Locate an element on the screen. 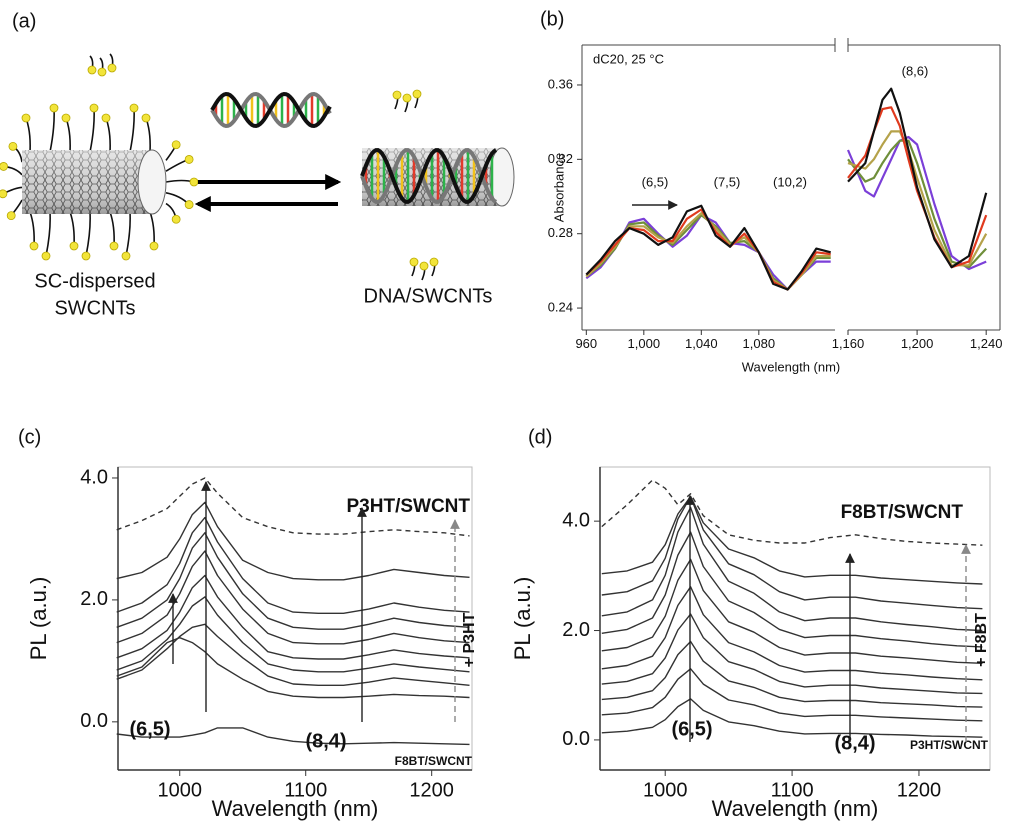 This screenshot has height=821, width=1013. wrapped-dna is located at coordinates (429, 176).